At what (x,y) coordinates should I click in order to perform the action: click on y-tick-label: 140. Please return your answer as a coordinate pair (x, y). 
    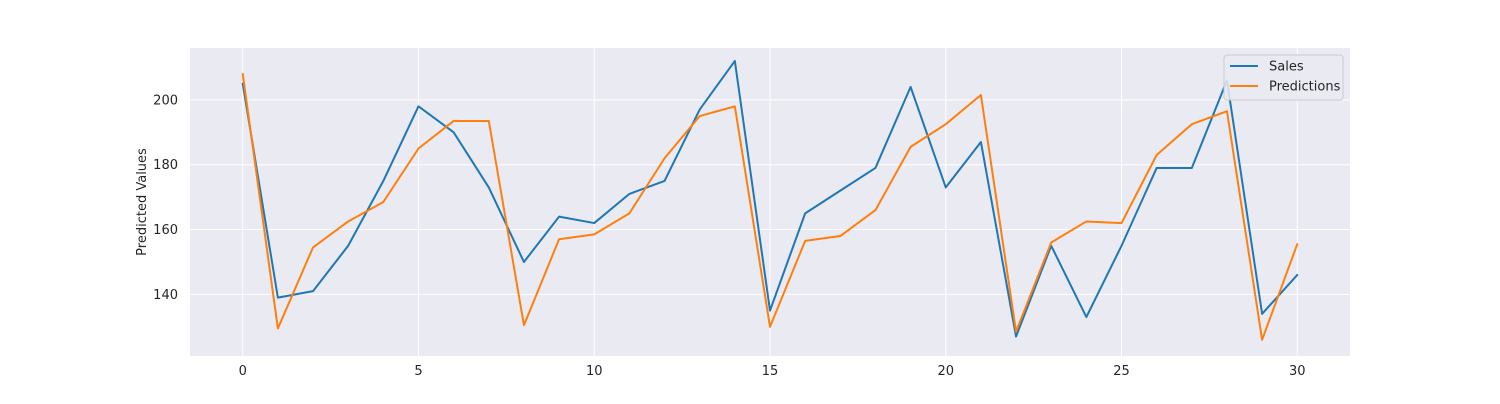
    Looking at the image, I should click on (165, 295).